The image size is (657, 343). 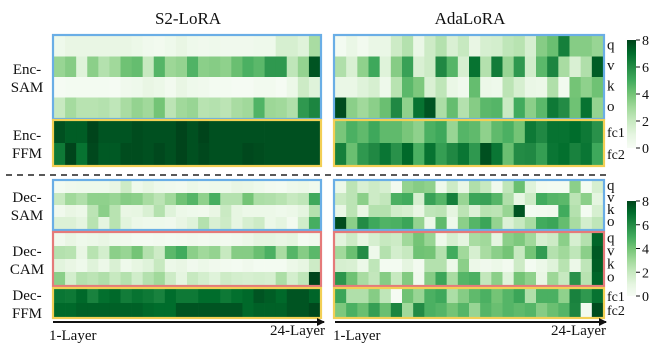 I want to click on panel-frame, so click(x=469, y=143).